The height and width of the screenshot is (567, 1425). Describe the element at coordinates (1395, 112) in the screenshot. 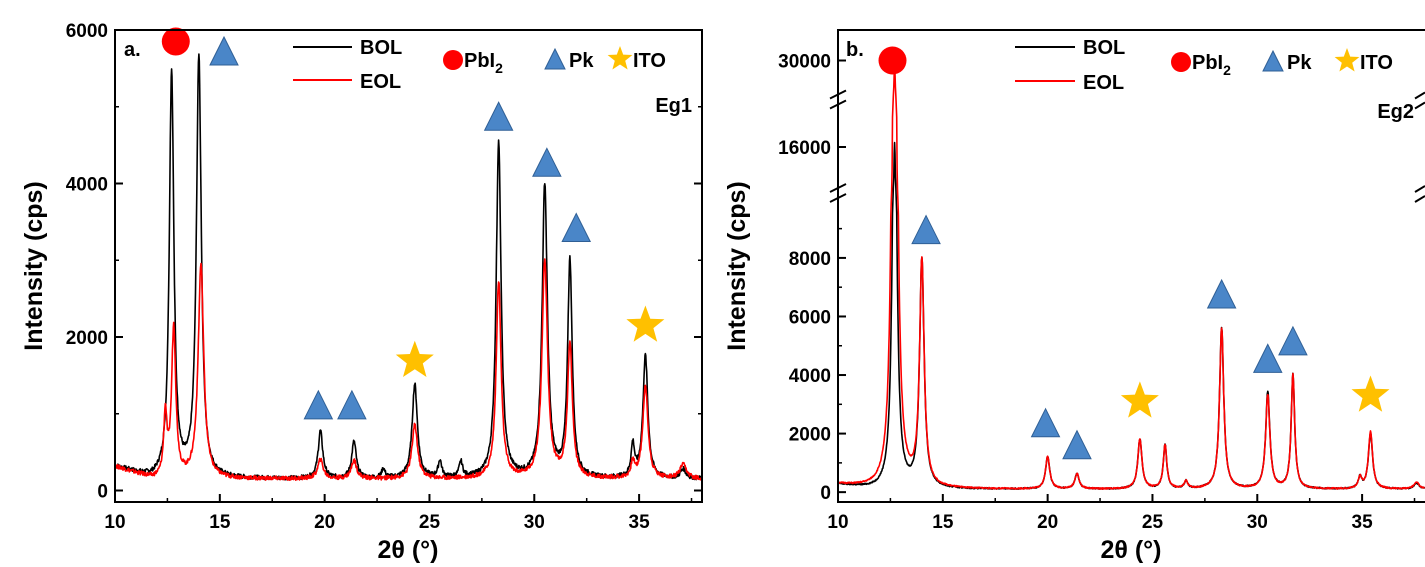

I see `panel-b-tag: Eg2` at that location.